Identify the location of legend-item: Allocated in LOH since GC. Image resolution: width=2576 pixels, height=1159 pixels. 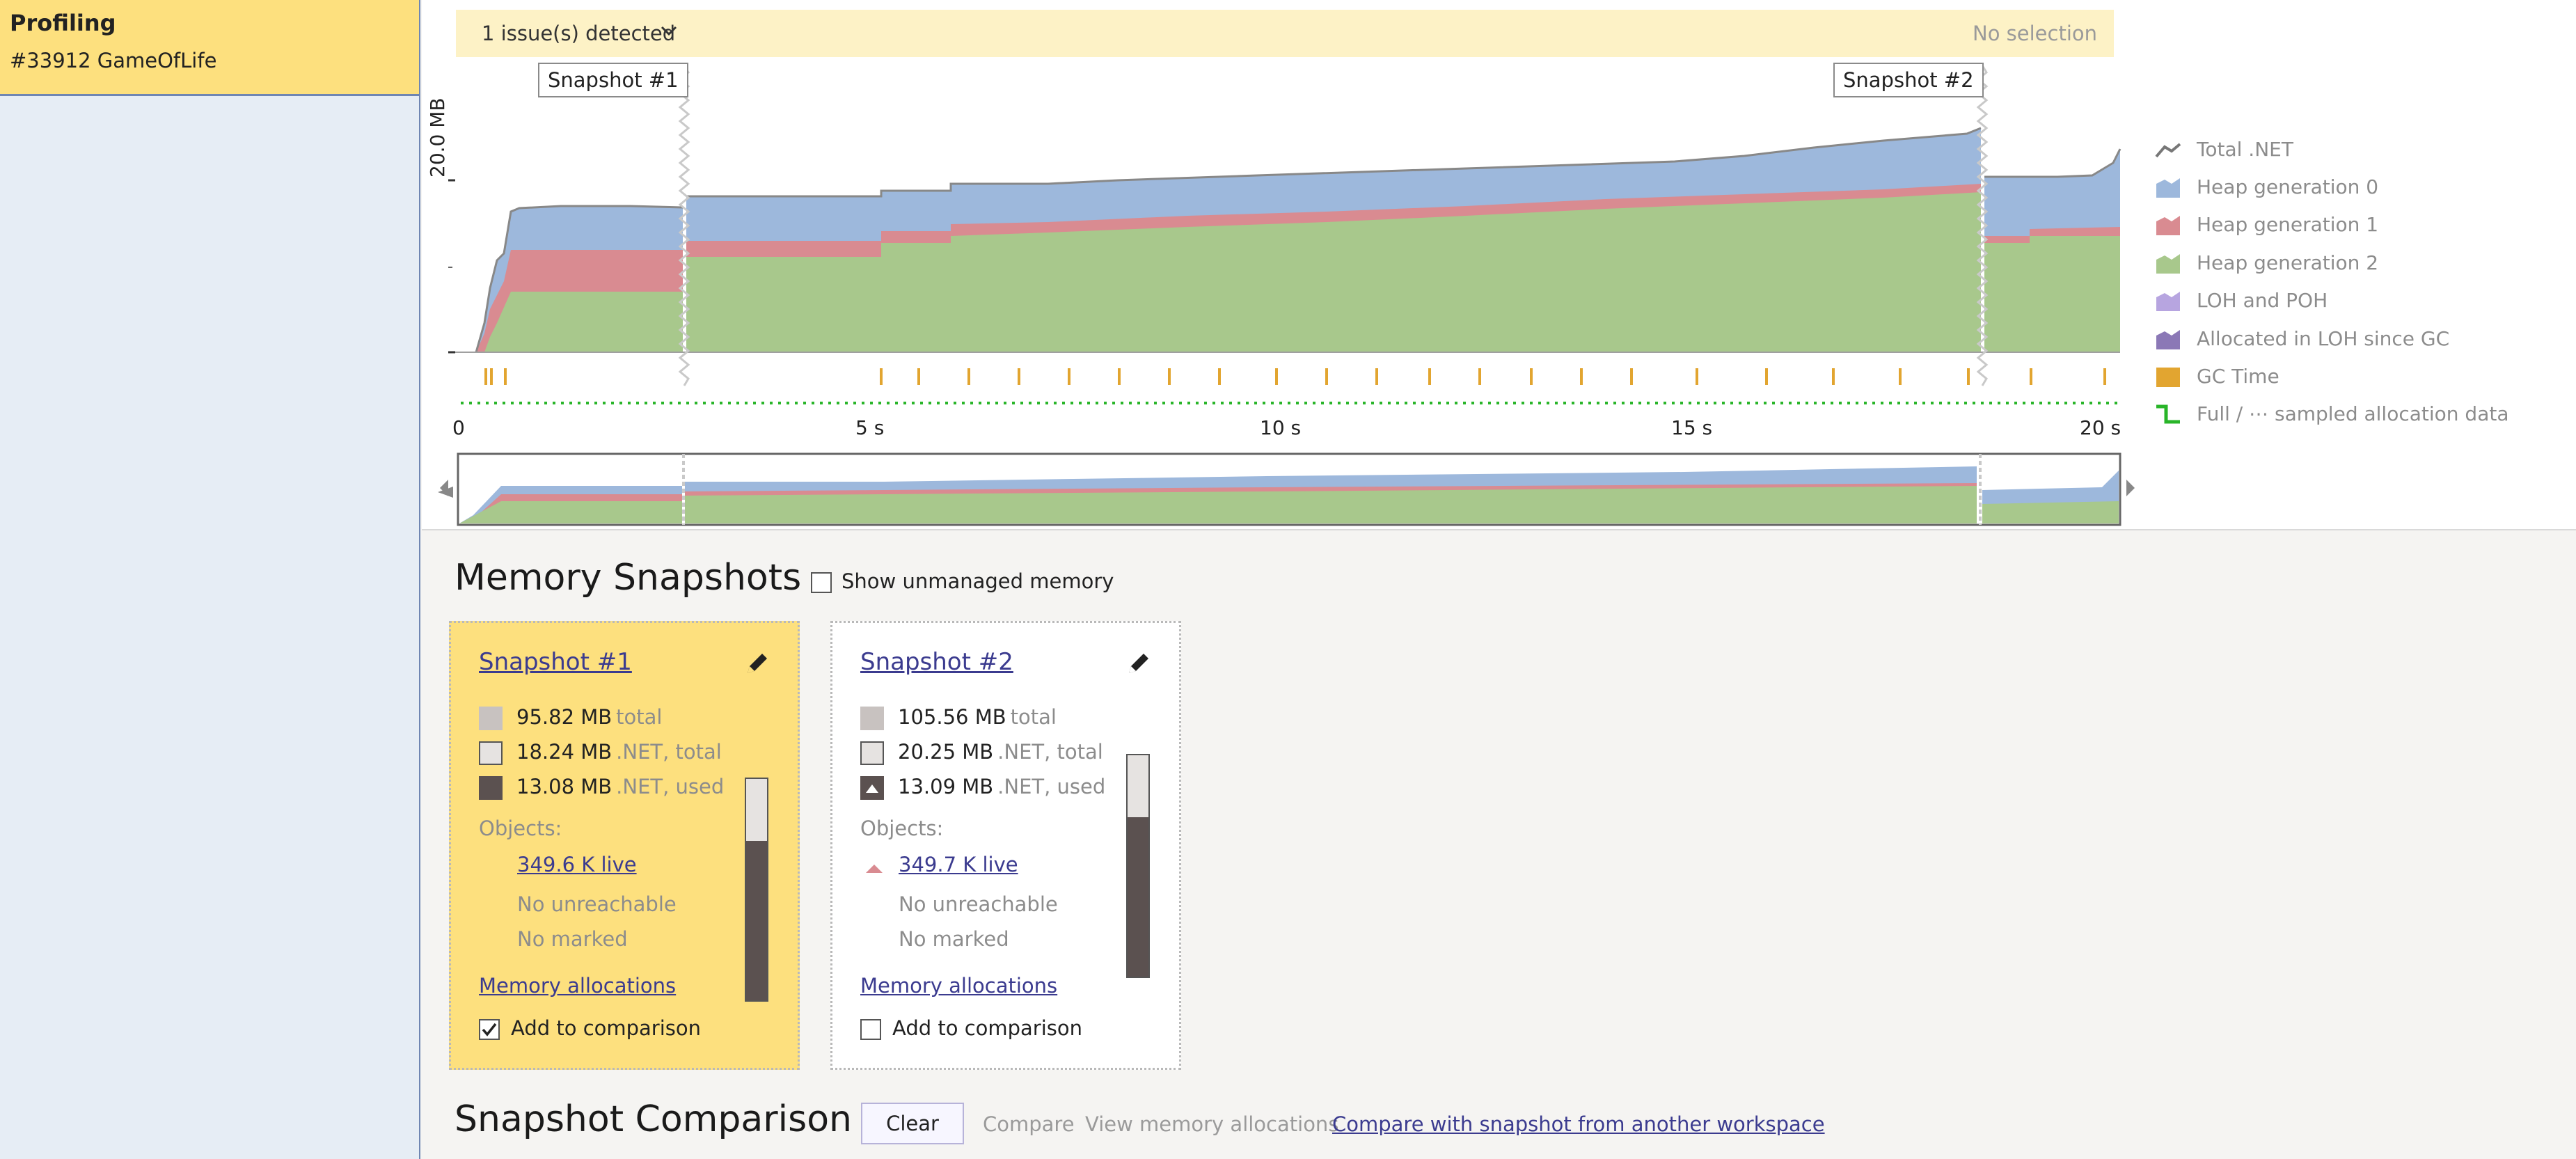
(2302, 339).